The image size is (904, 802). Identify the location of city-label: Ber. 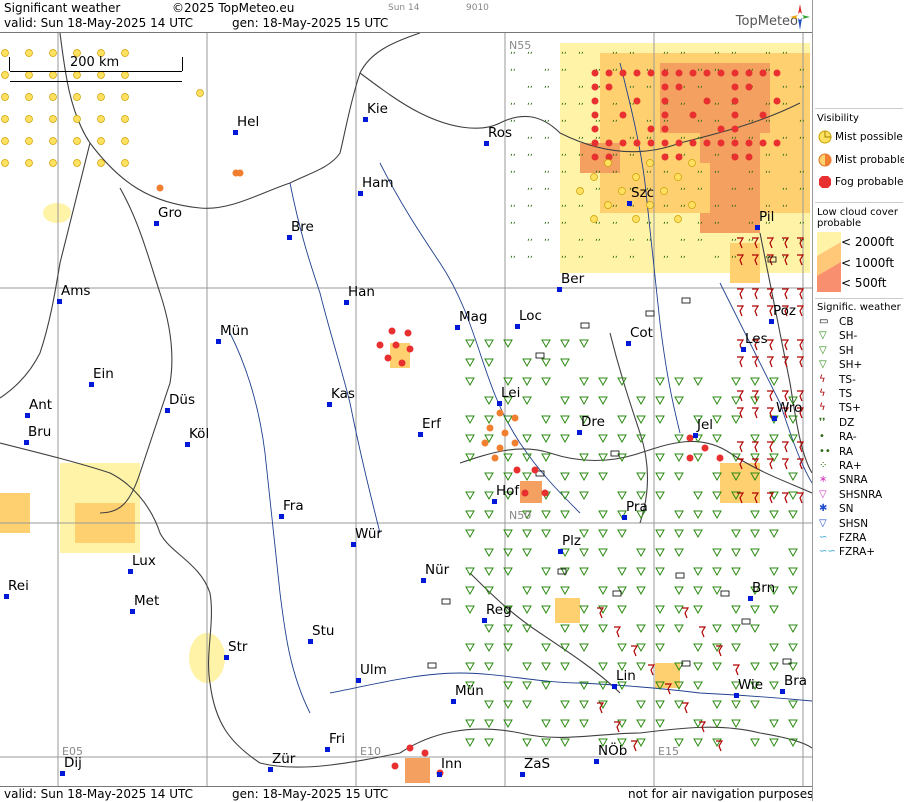
(573, 279).